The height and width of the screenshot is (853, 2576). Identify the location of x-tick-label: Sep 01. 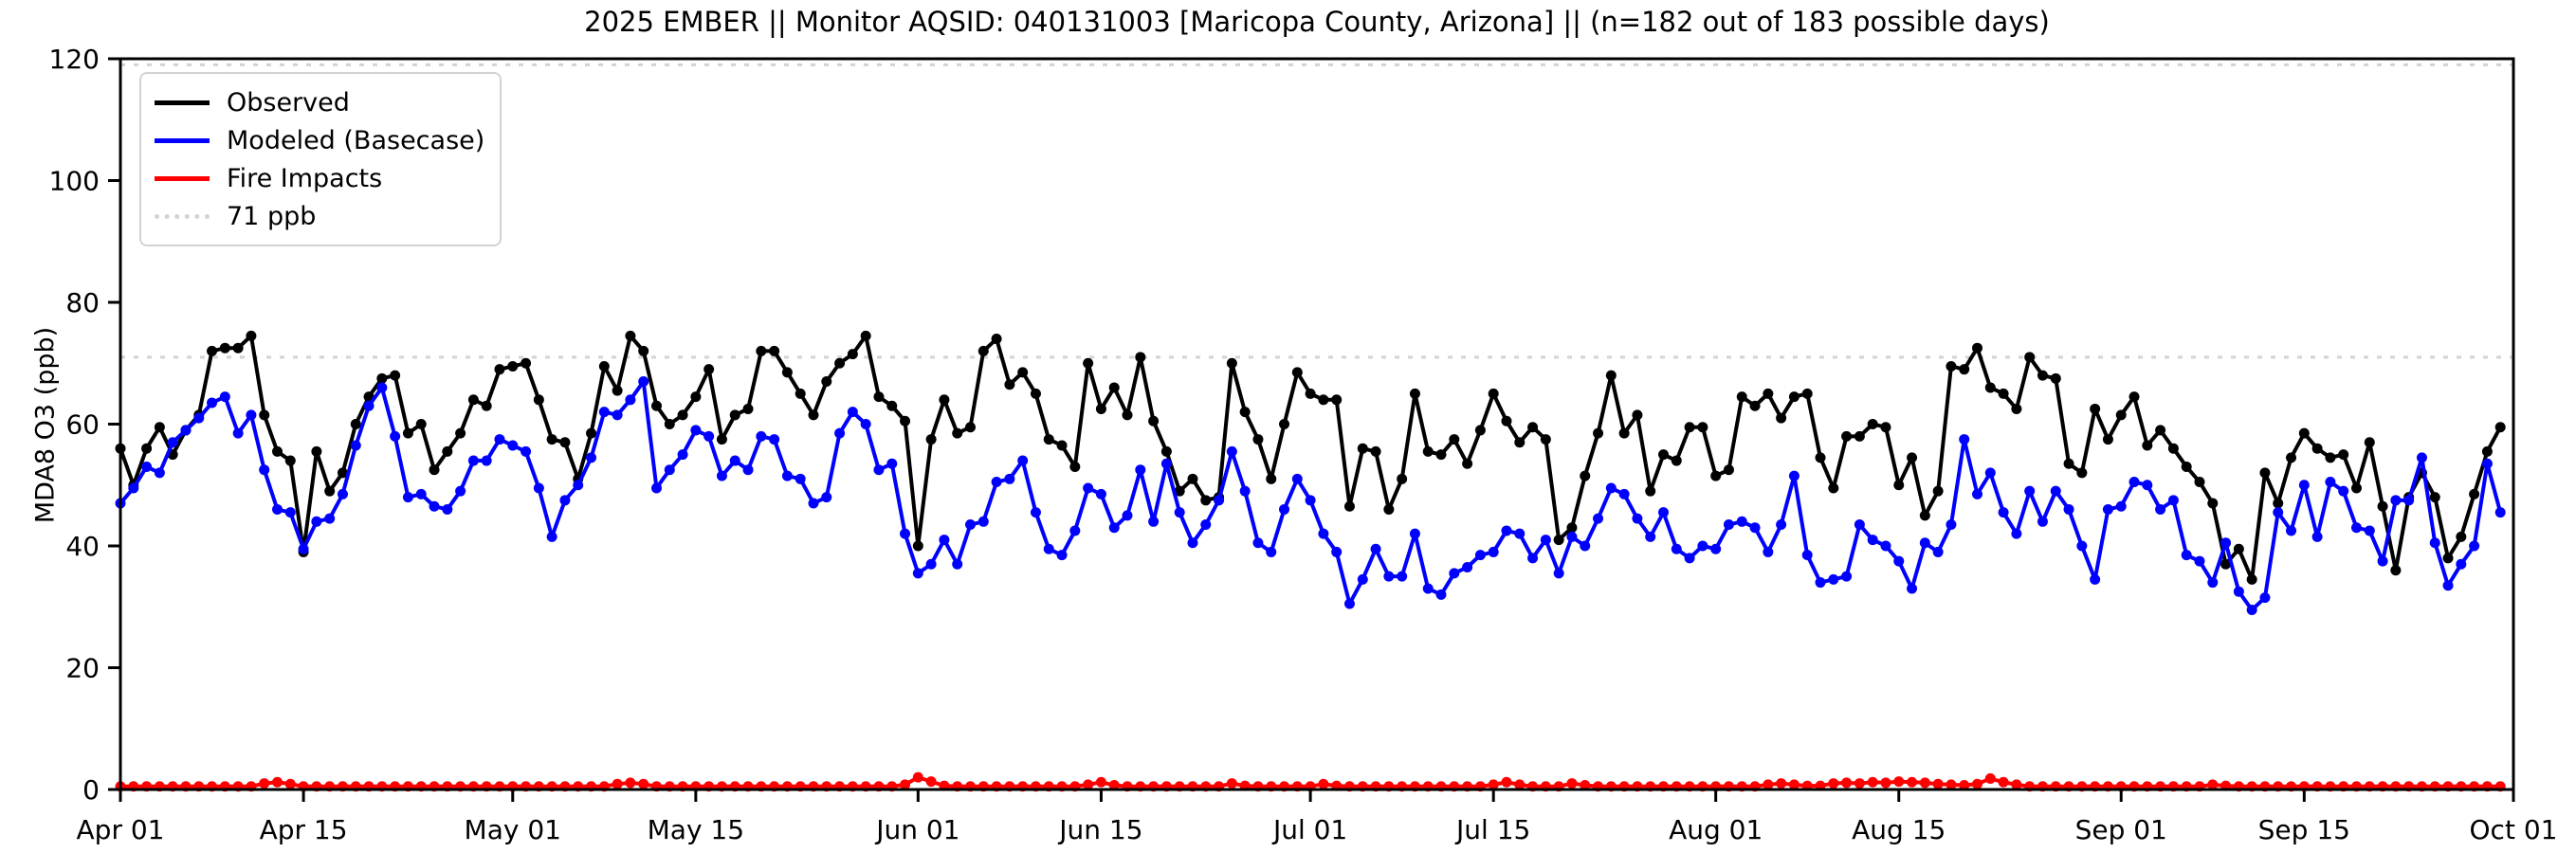
(2121, 829).